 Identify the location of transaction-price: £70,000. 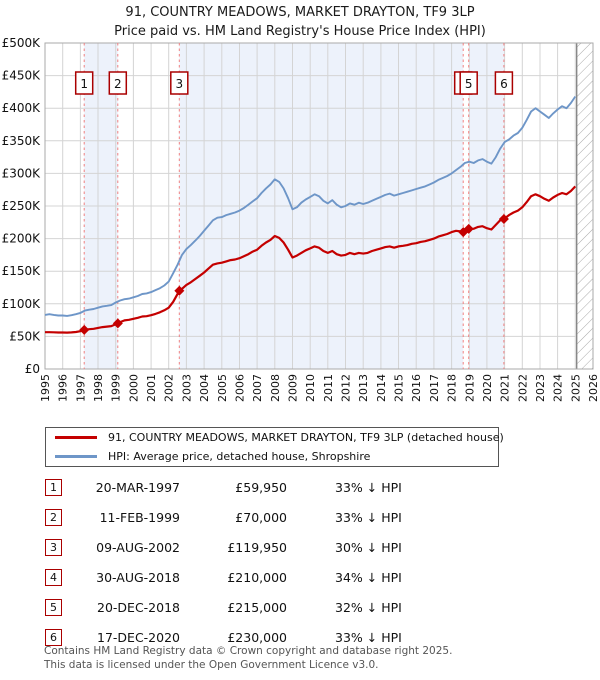
(261, 517).